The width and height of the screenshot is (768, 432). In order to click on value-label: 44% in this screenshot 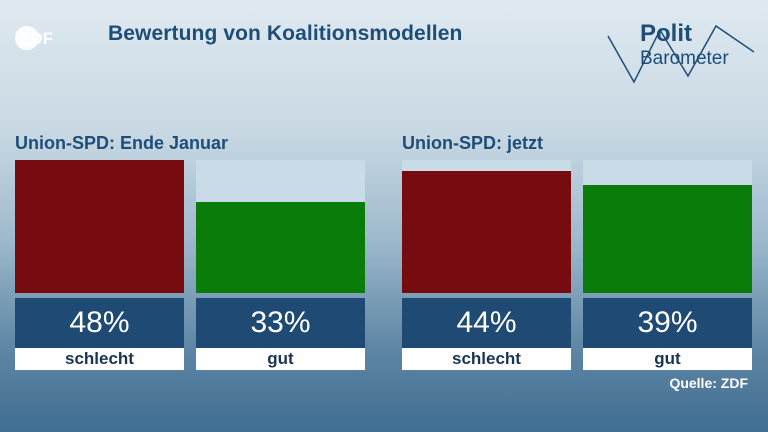, I will do `click(486, 323)`.